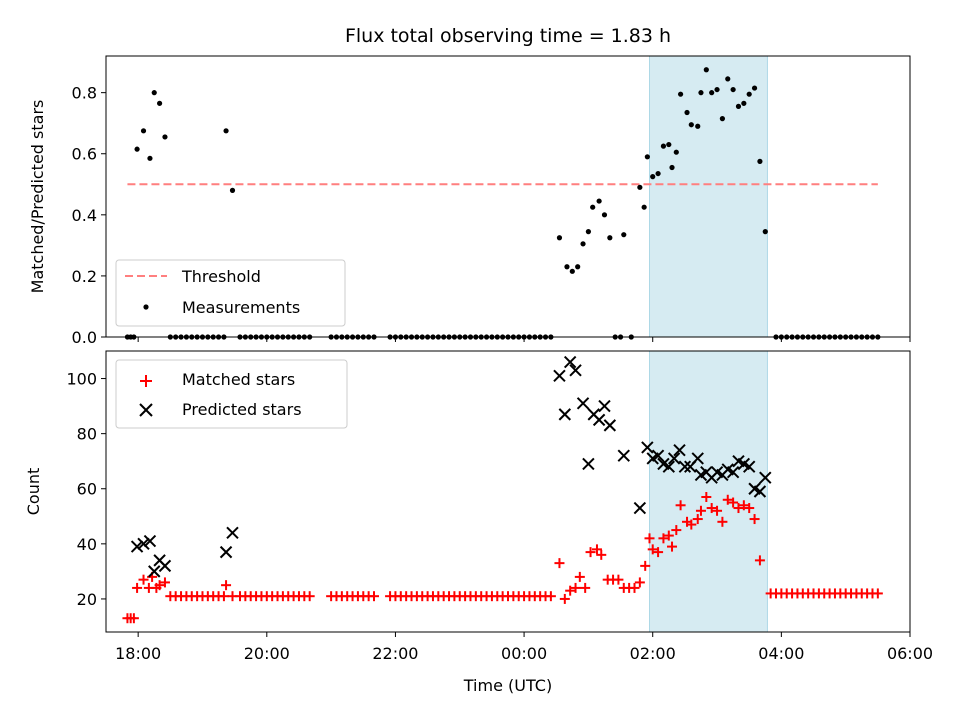  Describe the element at coordinates (238, 379) in the screenshot. I see `legend-matched-label: Matched stars` at that location.